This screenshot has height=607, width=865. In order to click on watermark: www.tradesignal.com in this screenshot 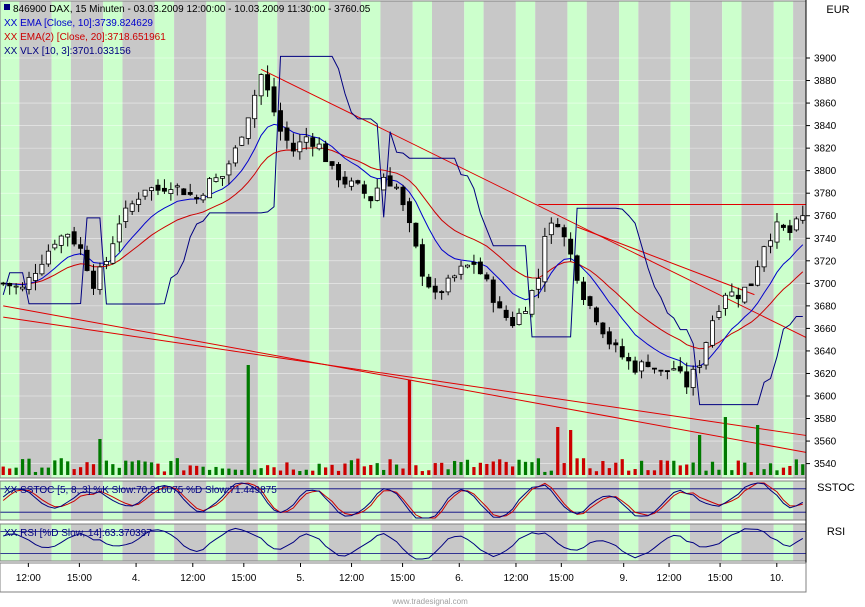, I will do `click(429, 601)`.